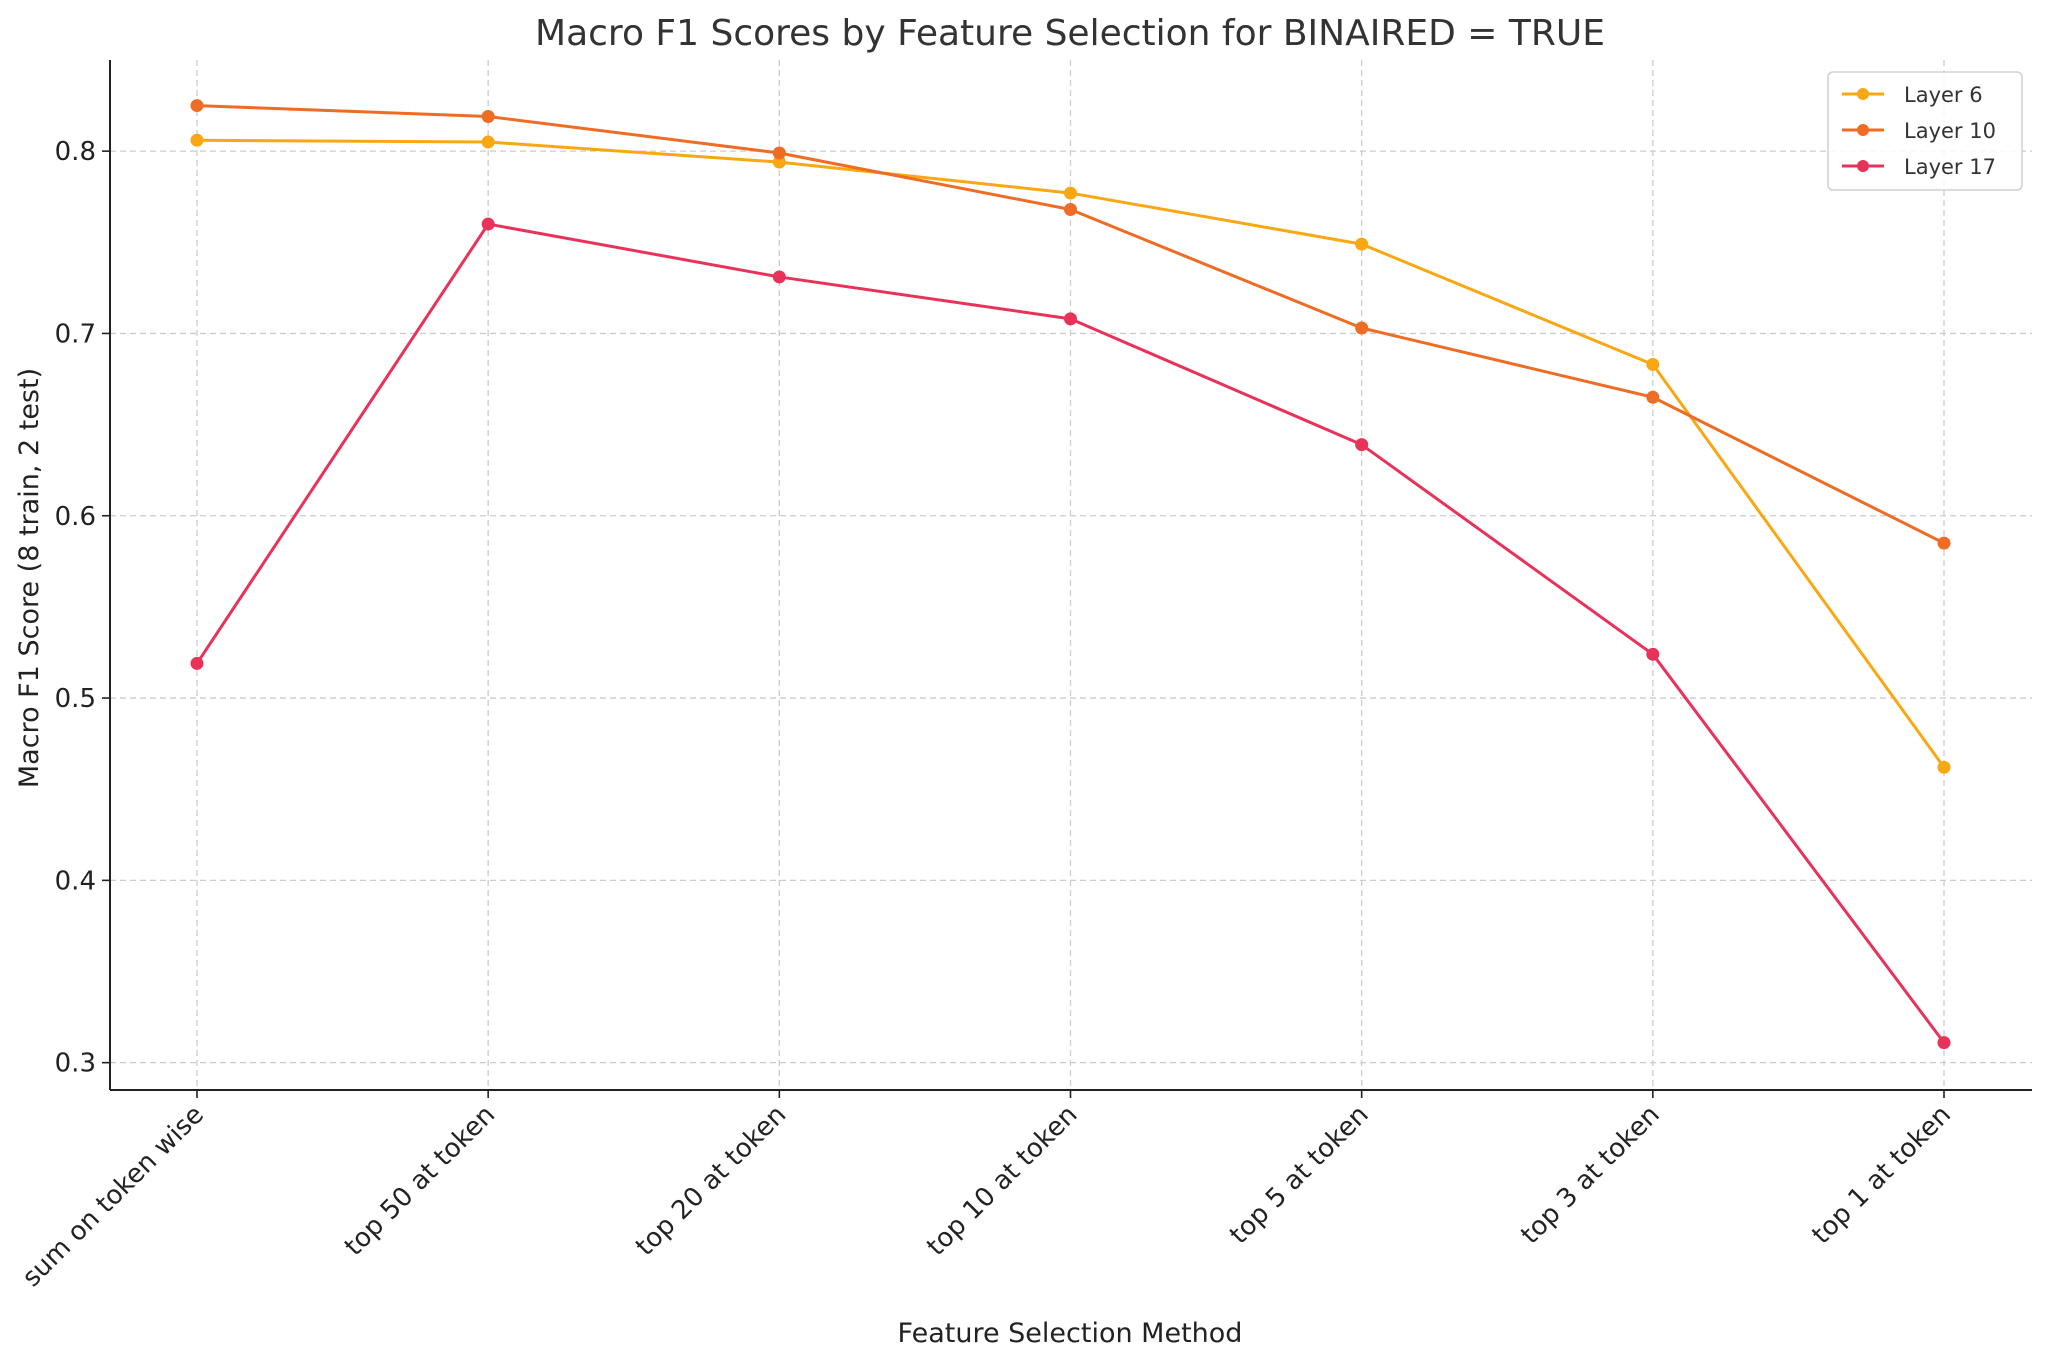 Image resolution: width=2048 pixels, height=1365 pixels. What do you see at coordinates (1299, 1175) in the screenshot?
I see `x-tick-label: top 5 at token` at bounding box center [1299, 1175].